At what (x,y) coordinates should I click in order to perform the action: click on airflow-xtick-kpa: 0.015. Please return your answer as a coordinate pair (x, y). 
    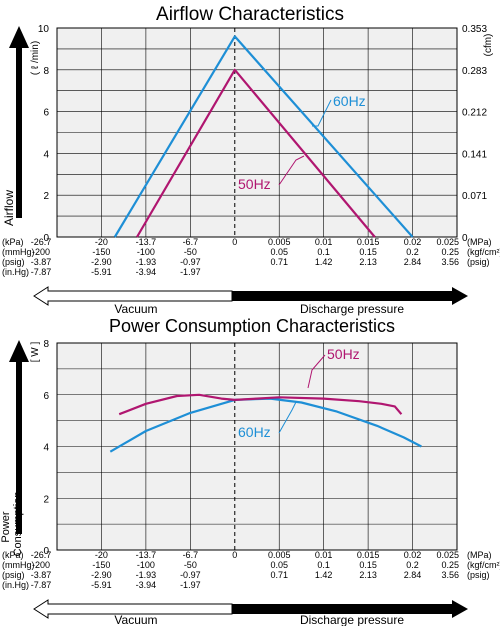
    Looking at the image, I should click on (368, 242).